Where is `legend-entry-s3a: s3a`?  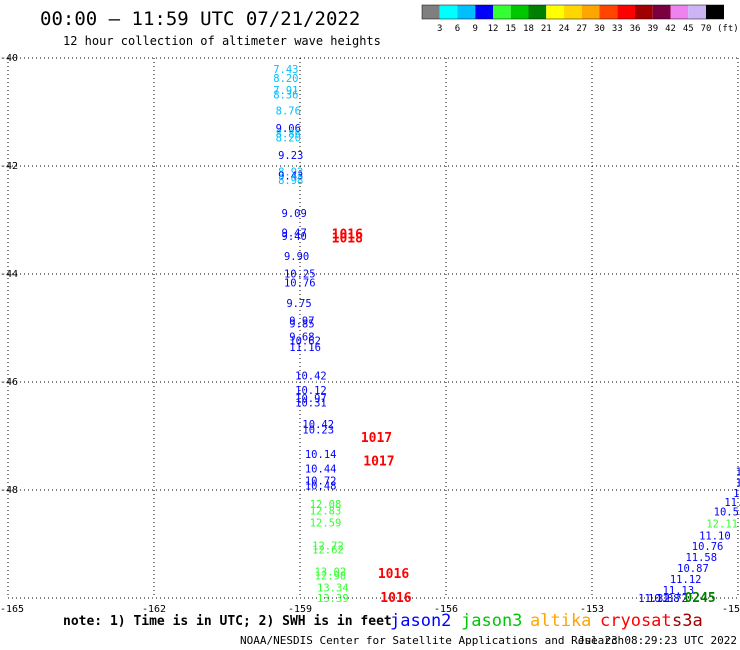
legend-entry-s3a: s3a is located at coordinates (687, 621).